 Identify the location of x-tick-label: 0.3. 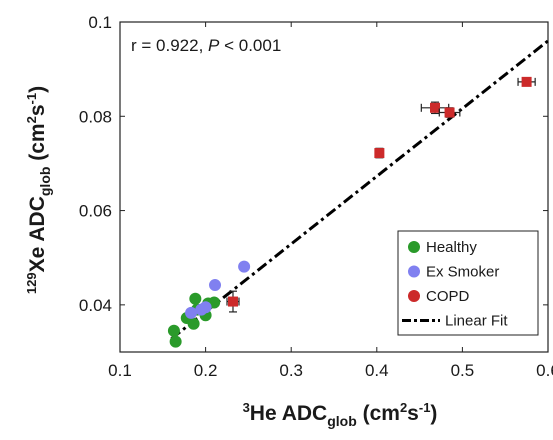
(291, 370).